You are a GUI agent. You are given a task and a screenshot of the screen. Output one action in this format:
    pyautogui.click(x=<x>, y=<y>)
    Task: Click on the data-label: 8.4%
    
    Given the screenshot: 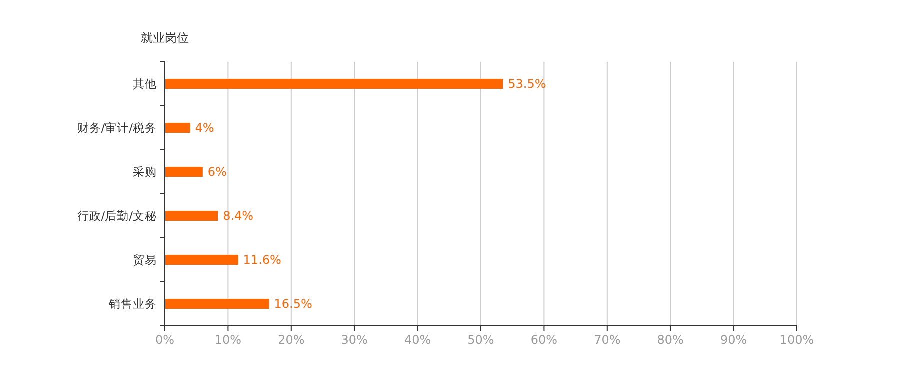 What is the action you would take?
    pyautogui.click(x=238, y=216)
    